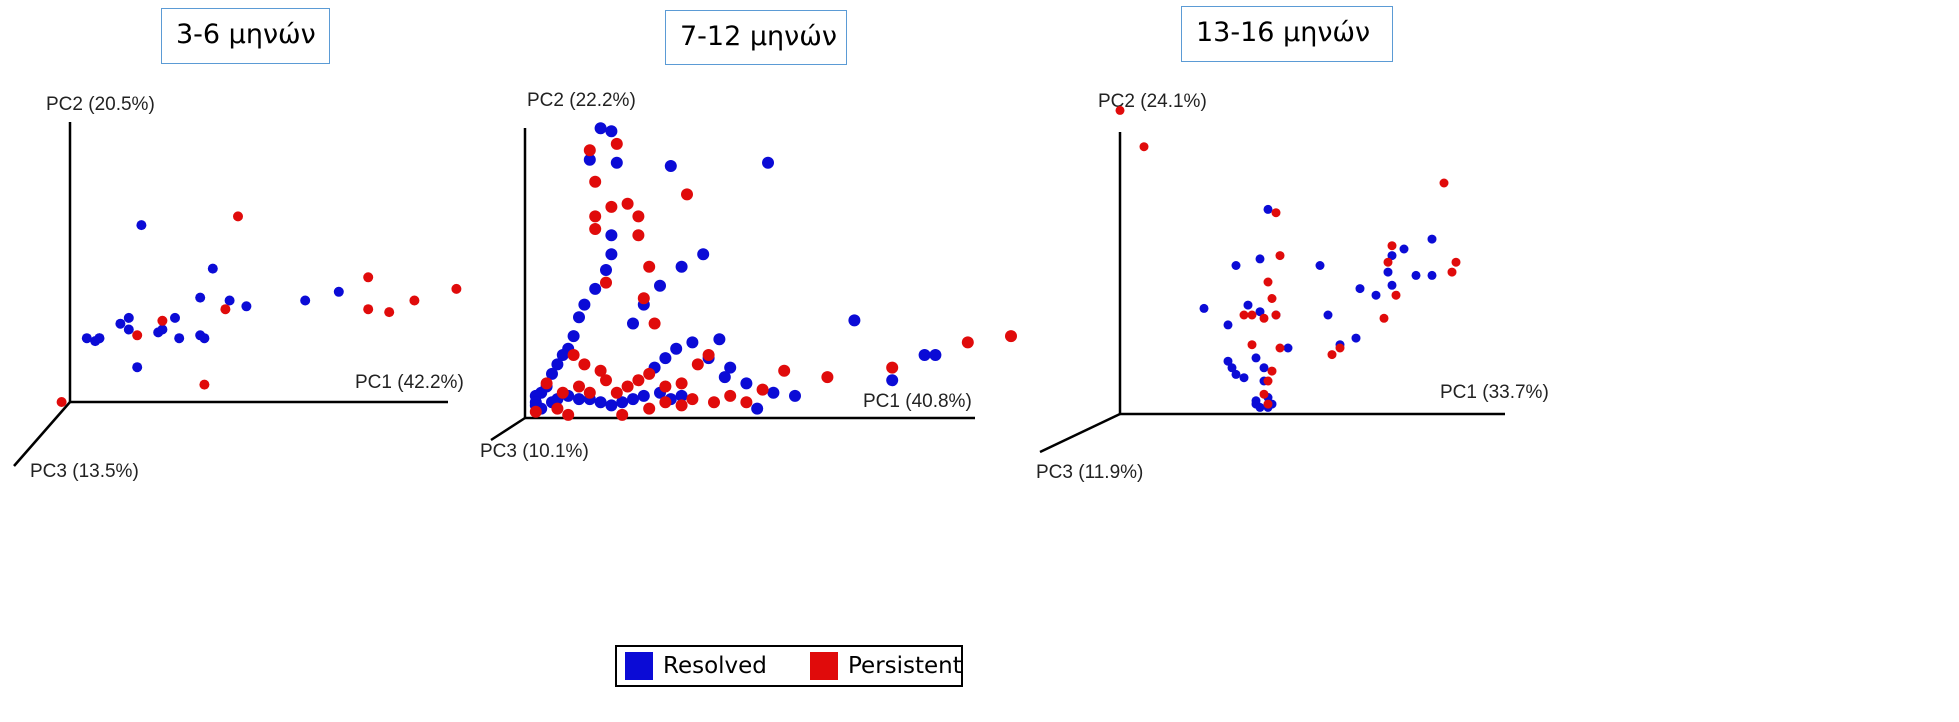  What do you see at coordinates (581, 100) in the screenshot?
I see `pc2-label-2: PC2 (22.2%)` at bounding box center [581, 100].